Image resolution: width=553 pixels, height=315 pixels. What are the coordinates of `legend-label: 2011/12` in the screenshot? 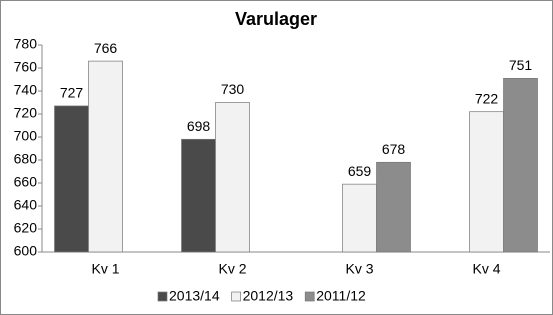 It's located at (341, 296).